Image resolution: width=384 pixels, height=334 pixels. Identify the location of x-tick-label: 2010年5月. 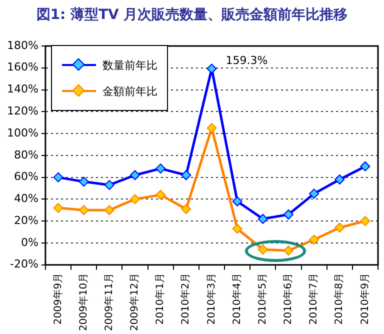
(262, 298).